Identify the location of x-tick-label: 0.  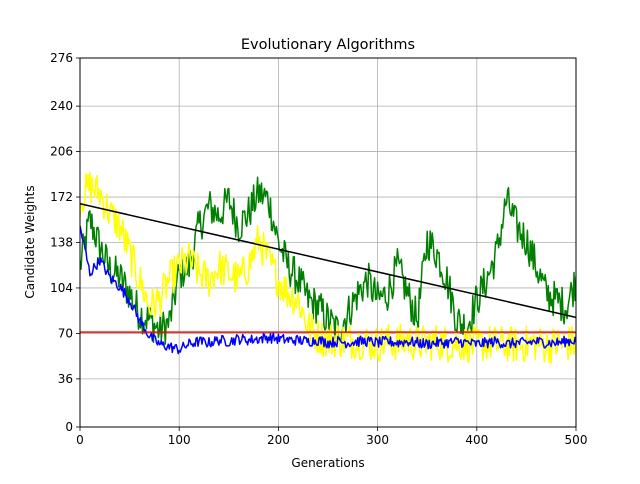
(80, 440).